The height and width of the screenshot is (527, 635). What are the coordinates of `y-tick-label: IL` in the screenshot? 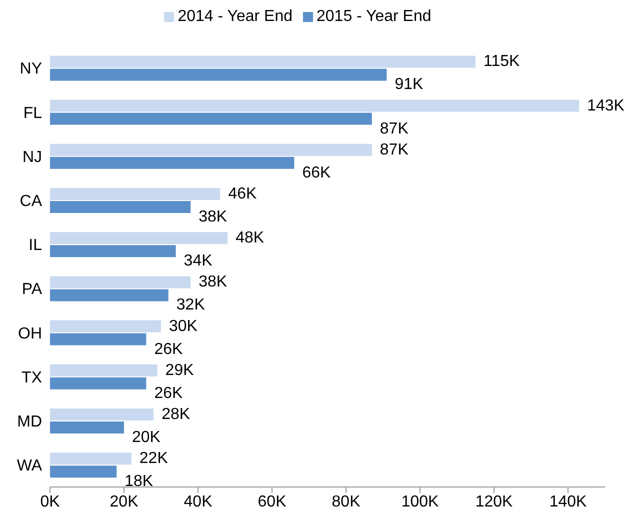 It's located at (35, 245).